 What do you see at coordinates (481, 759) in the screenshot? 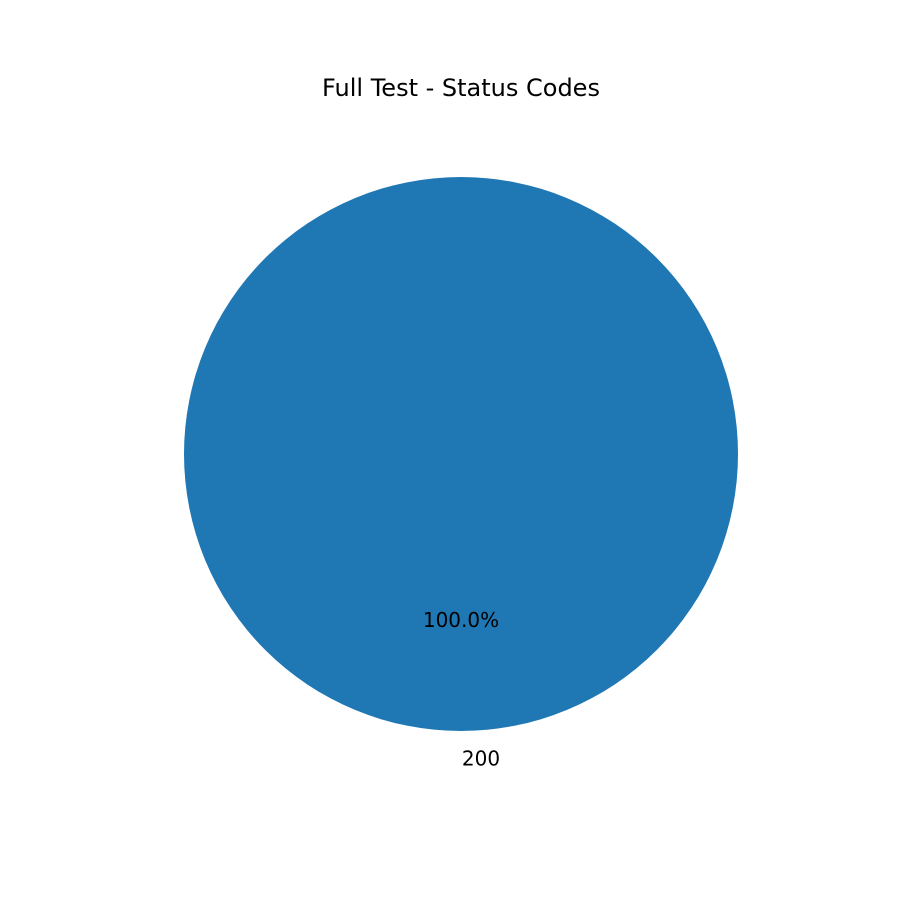
I see `pie-category-label: 200` at bounding box center [481, 759].